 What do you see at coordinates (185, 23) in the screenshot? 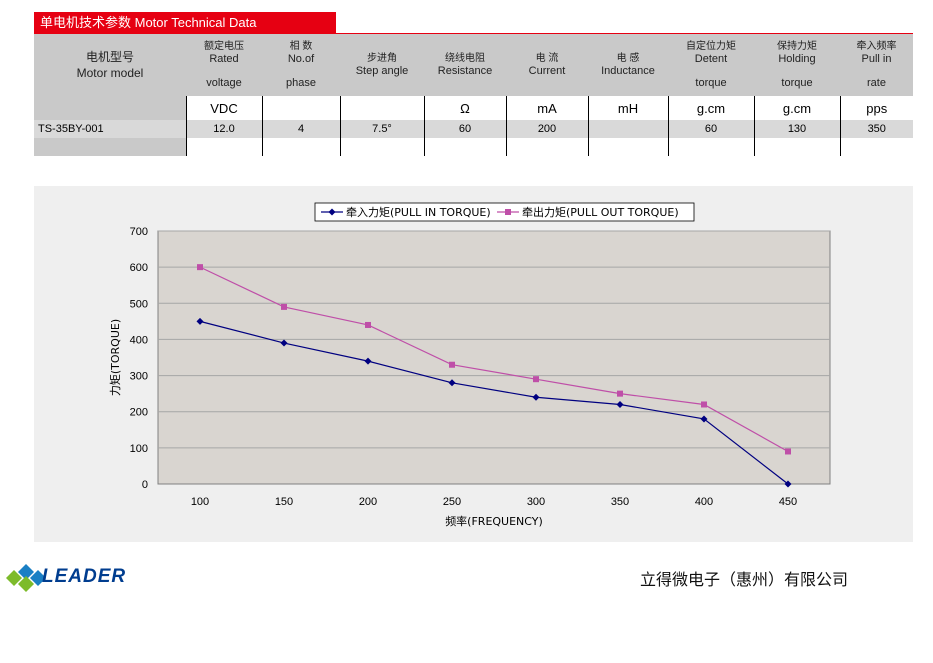
I see `section-title: 单电机技术参数 Motor Technical Data` at bounding box center [185, 23].